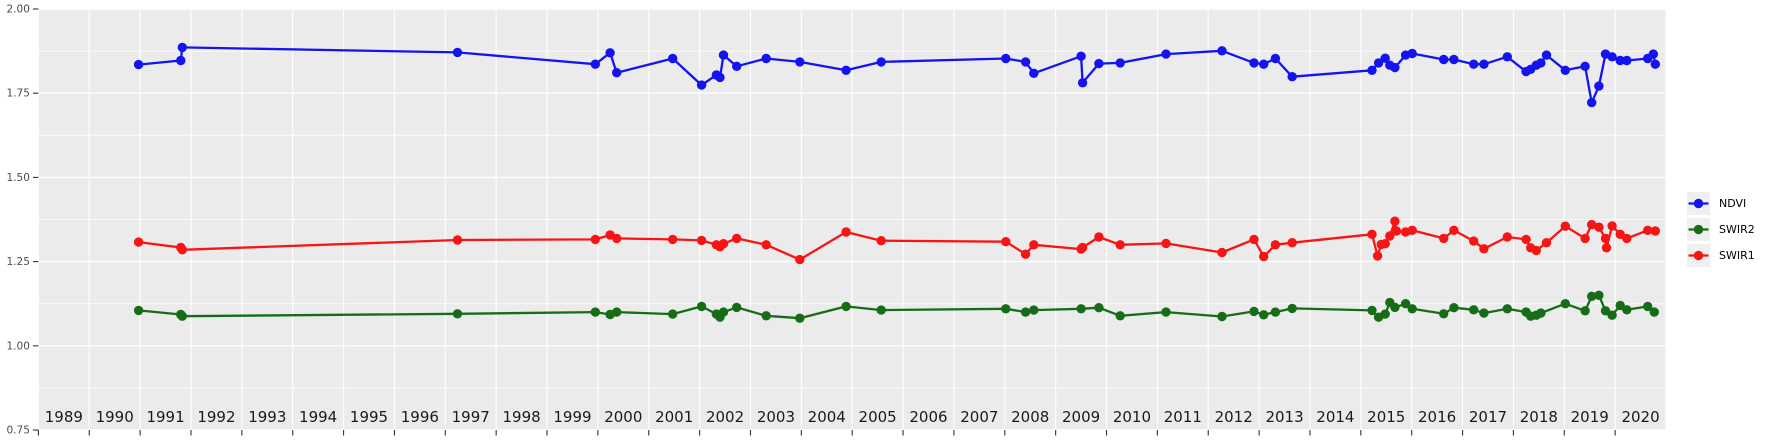 Image resolution: width=1773 pixels, height=442 pixels. Describe the element at coordinates (115, 417) in the screenshot. I see `svg-text: 1990` at that location.